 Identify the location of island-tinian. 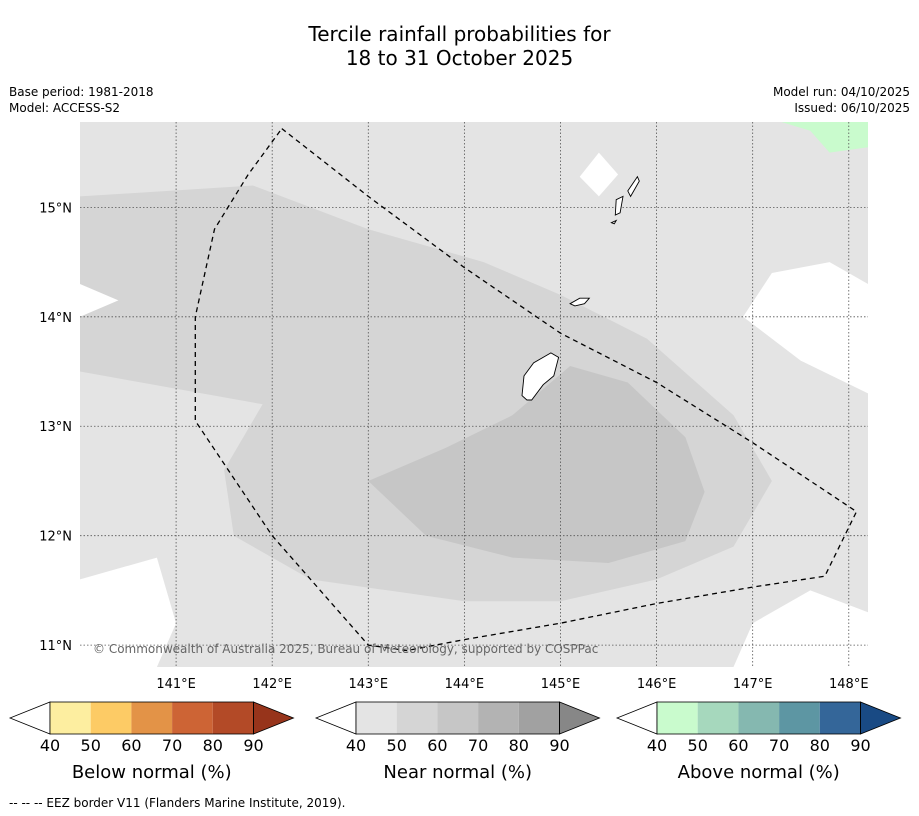
(619, 205).